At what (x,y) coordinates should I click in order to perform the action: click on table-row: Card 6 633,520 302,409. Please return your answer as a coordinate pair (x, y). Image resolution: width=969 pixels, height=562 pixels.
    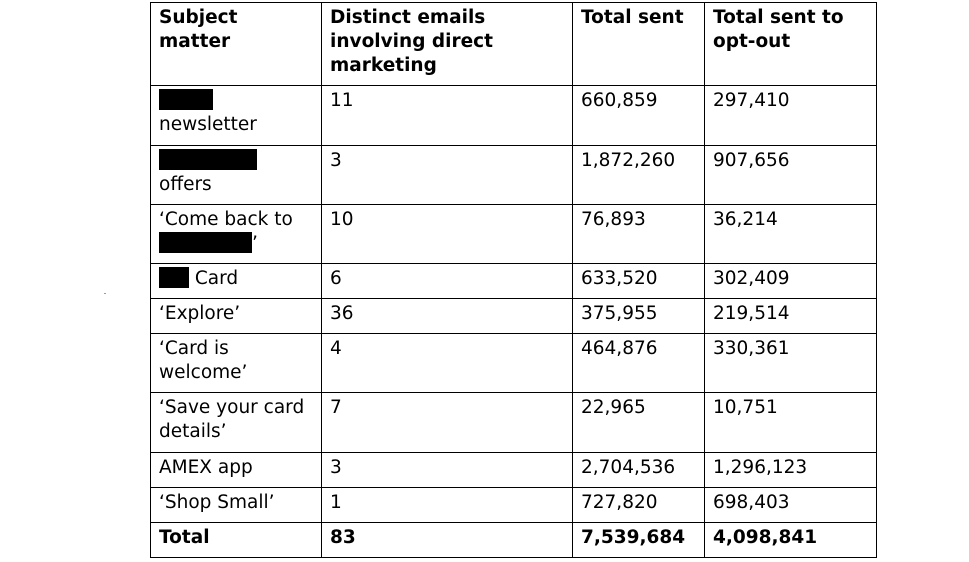
    Looking at the image, I should click on (513, 281).